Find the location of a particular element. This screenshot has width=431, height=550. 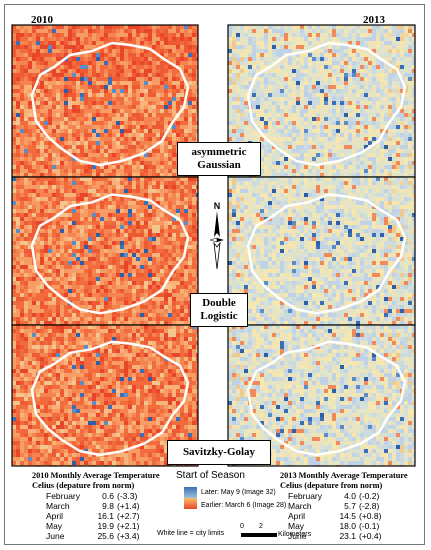

legend-title: Start of Season is located at coordinates (210, 475).